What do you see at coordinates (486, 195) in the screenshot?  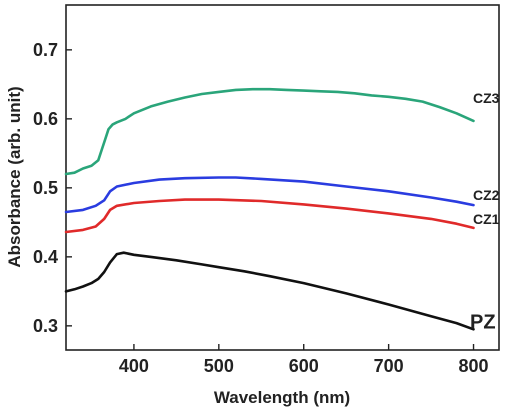 I see `series-label-cz2: CZ2` at bounding box center [486, 195].